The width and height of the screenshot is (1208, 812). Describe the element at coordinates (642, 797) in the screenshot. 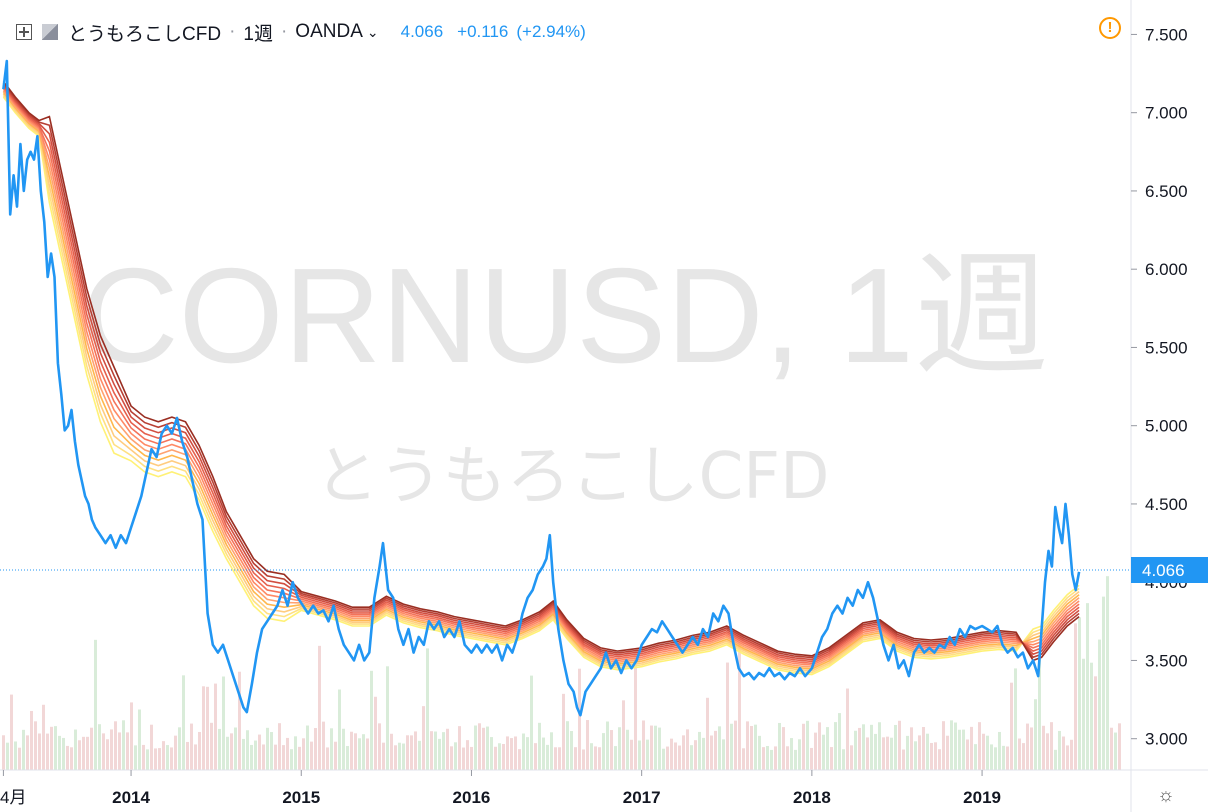

I see `x-tick-label: 2017` at that location.